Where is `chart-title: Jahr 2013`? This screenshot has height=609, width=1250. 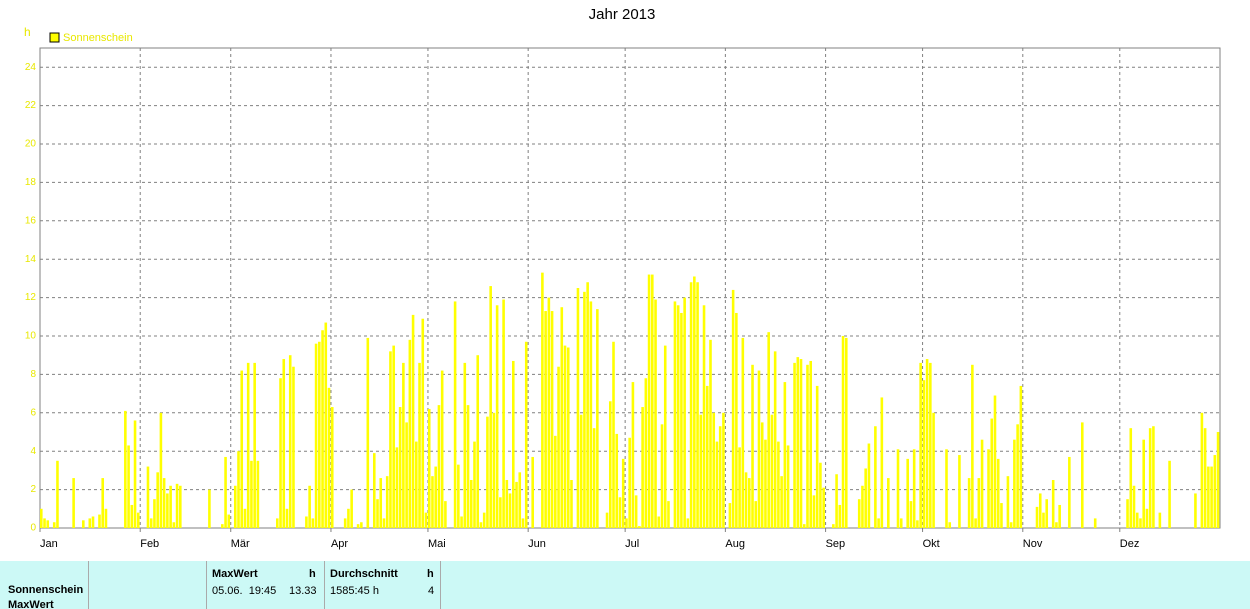 chart-title: Jahr 2013 is located at coordinates (622, 14).